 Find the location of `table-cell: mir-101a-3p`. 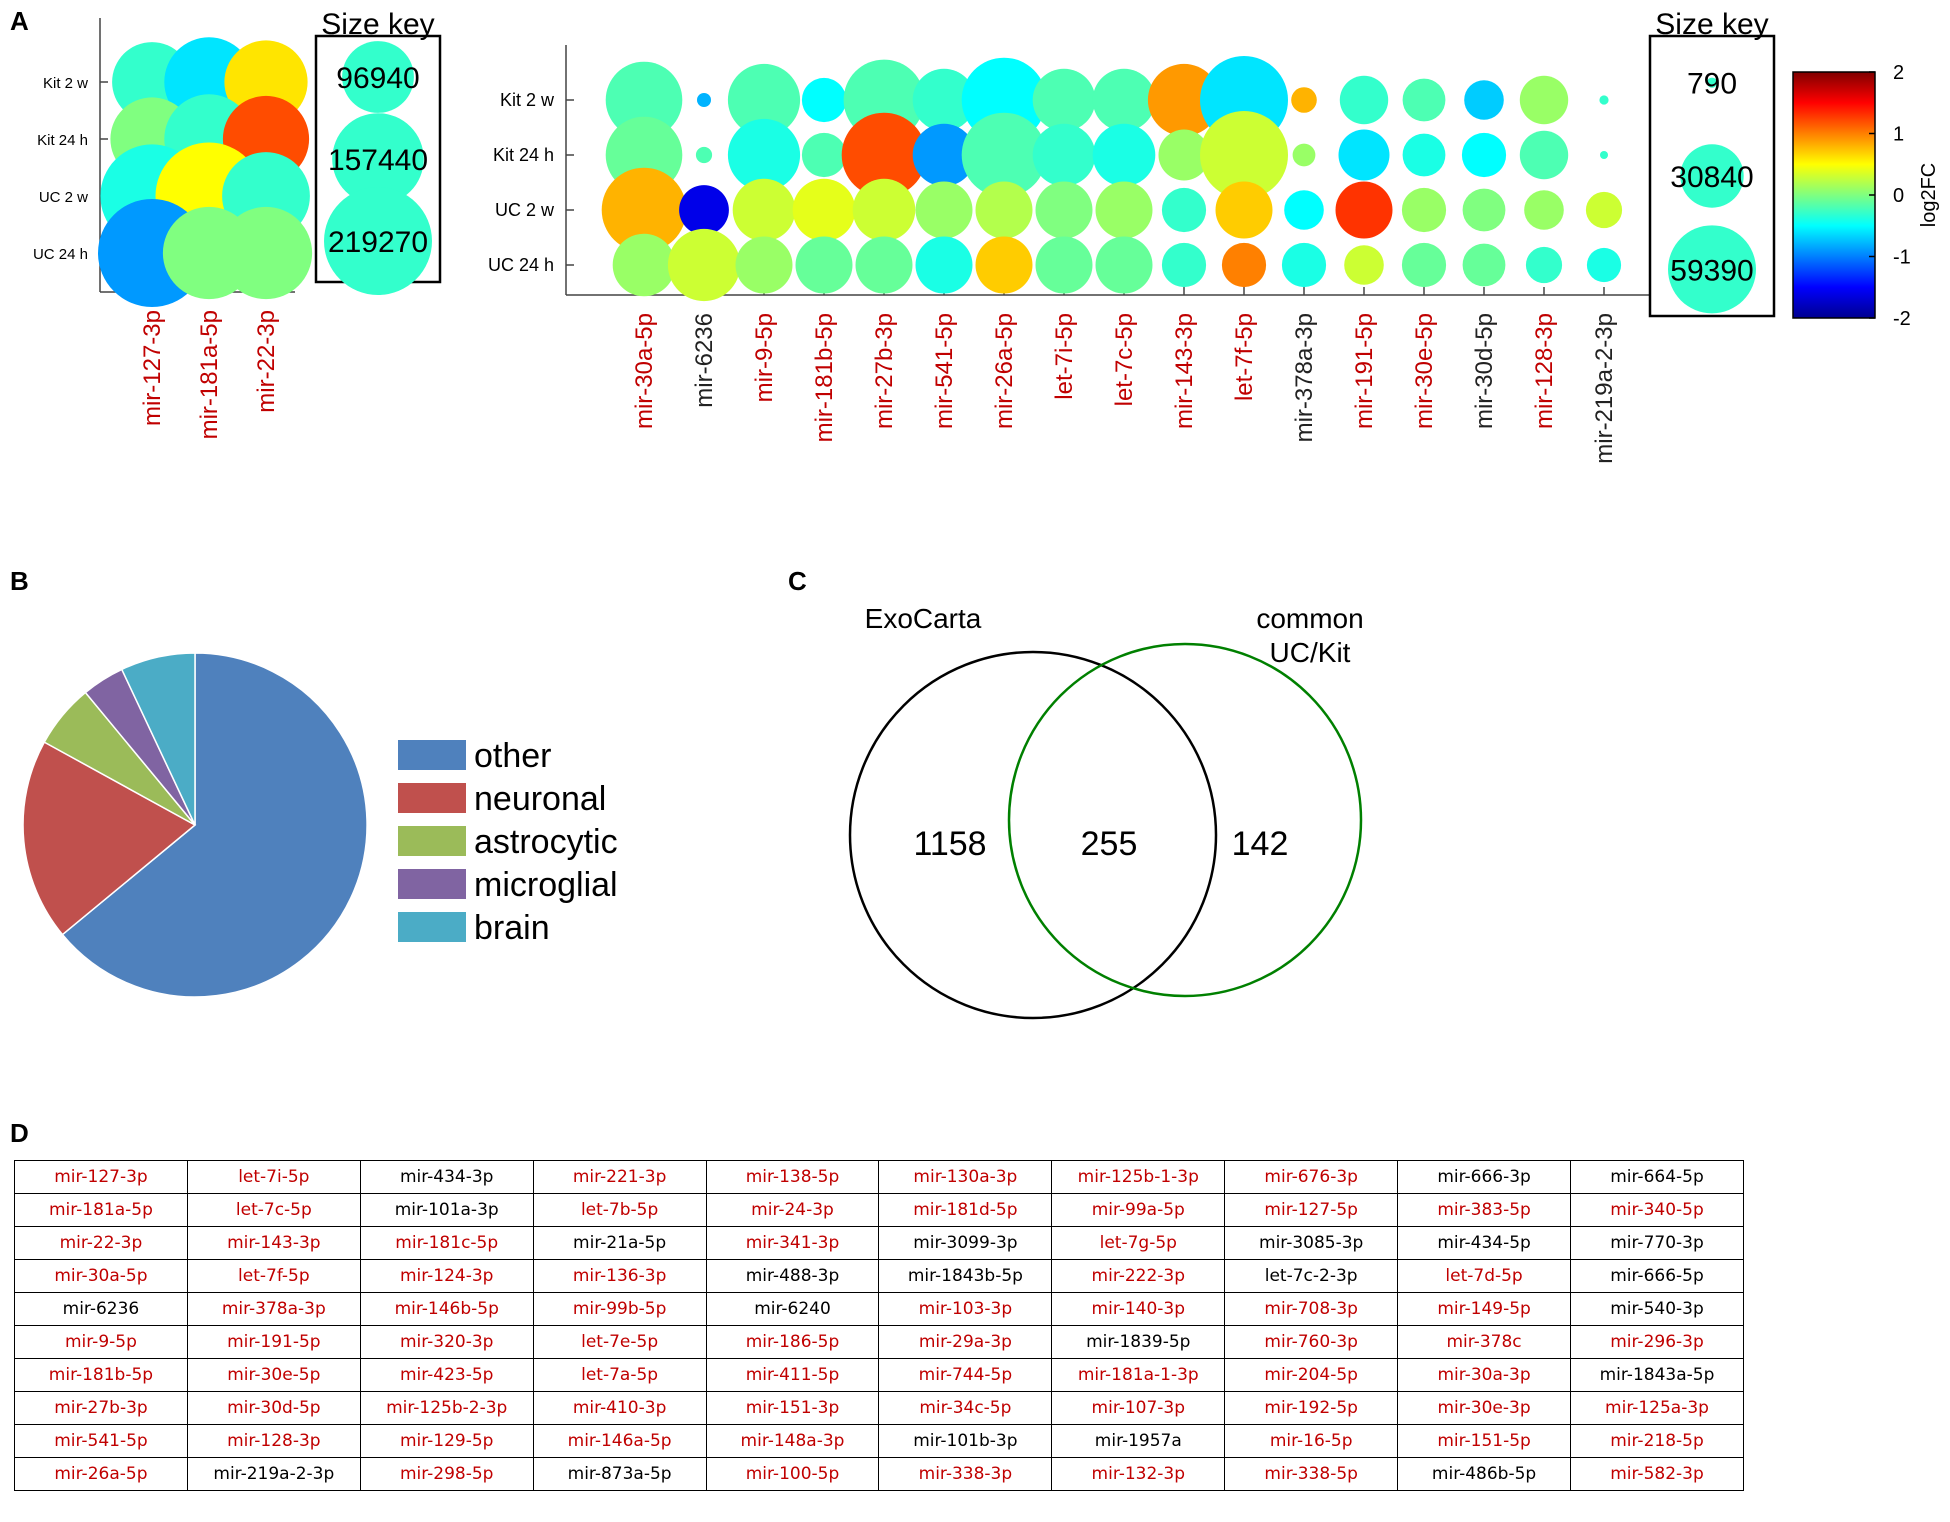

table-cell: mir-101a-3p is located at coordinates (446, 1210).